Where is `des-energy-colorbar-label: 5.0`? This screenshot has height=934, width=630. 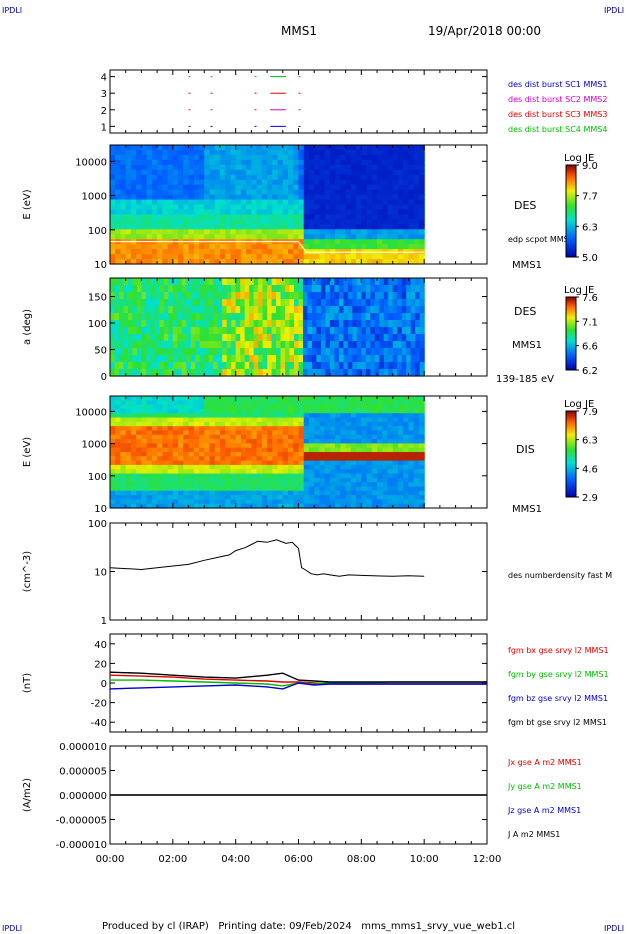 des-energy-colorbar-label: 5.0 is located at coordinates (590, 258).